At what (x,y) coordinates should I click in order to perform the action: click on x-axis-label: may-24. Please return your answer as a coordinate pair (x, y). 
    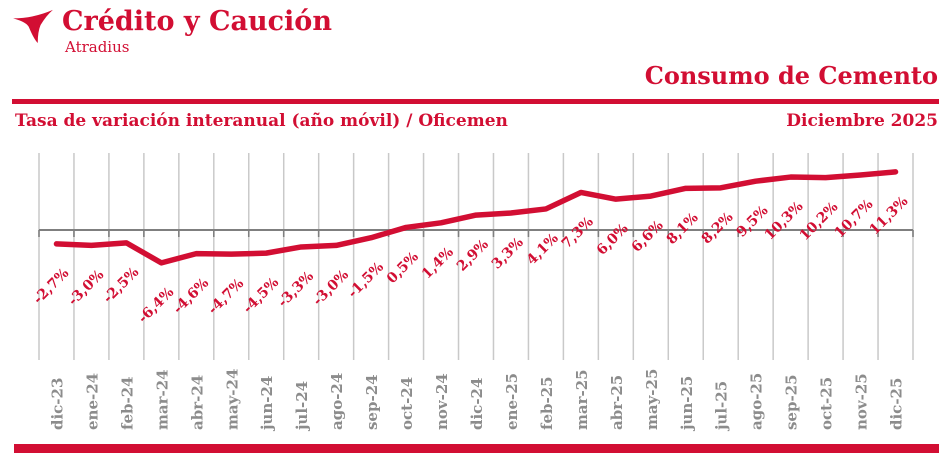
    Looking at the image, I should click on (232, 399).